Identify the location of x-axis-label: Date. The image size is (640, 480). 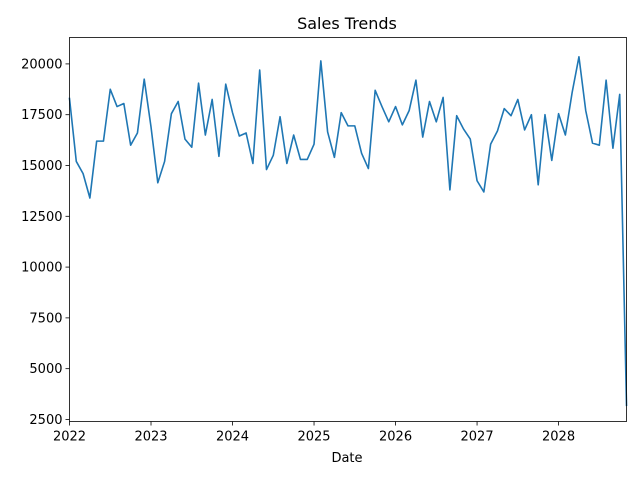
(346, 458).